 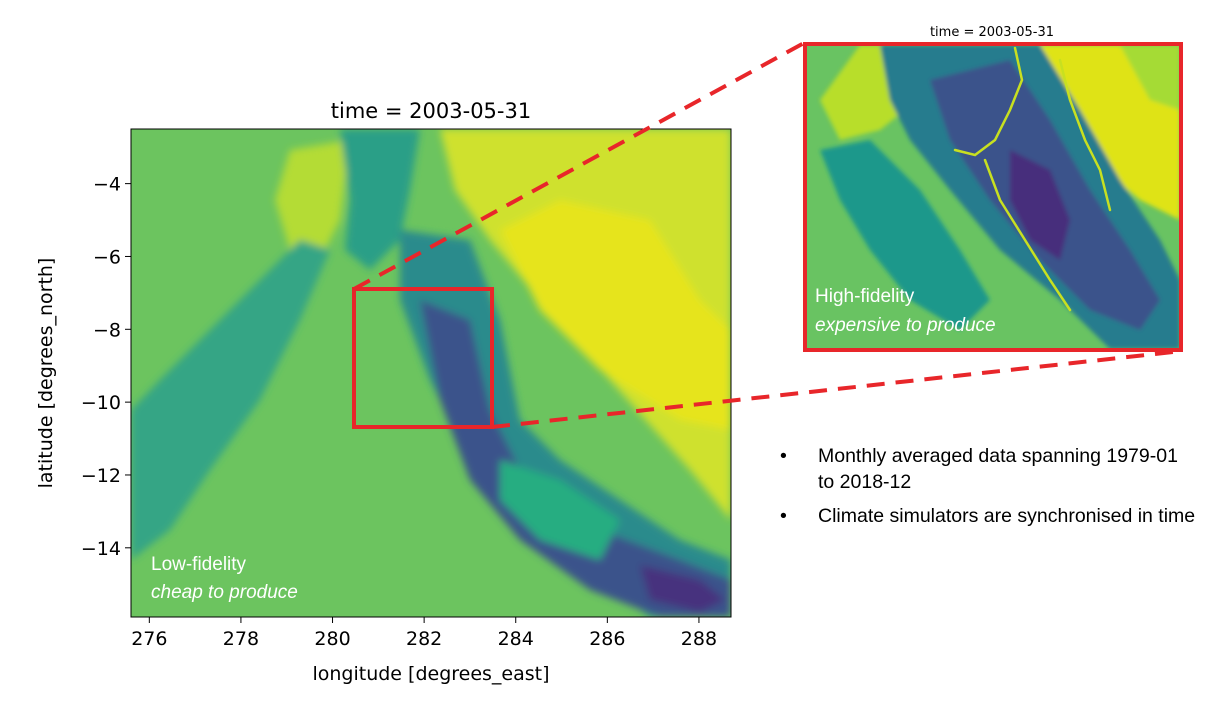 What do you see at coordinates (107, 185) in the screenshot?
I see `y-tick-label: −4` at bounding box center [107, 185].